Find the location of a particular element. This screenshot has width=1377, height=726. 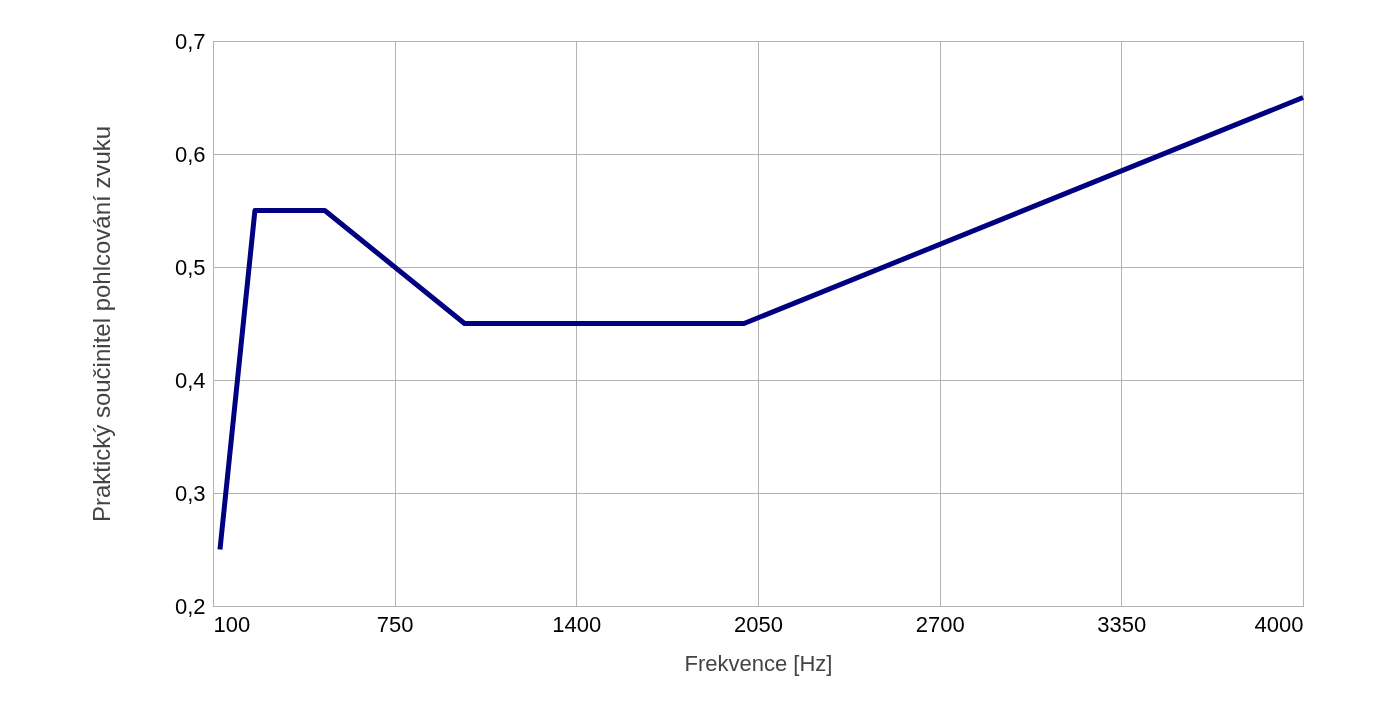

y-tick-label: 0,5 is located at coordinates (190, 267).